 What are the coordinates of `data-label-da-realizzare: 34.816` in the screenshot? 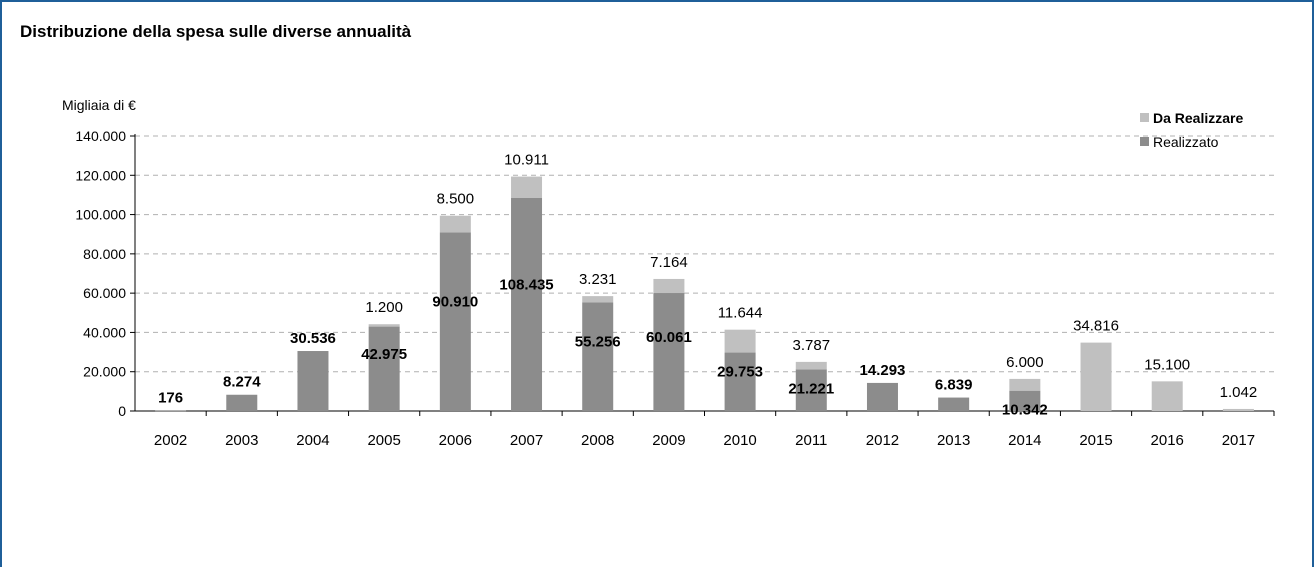 It's located at (1096, 326).